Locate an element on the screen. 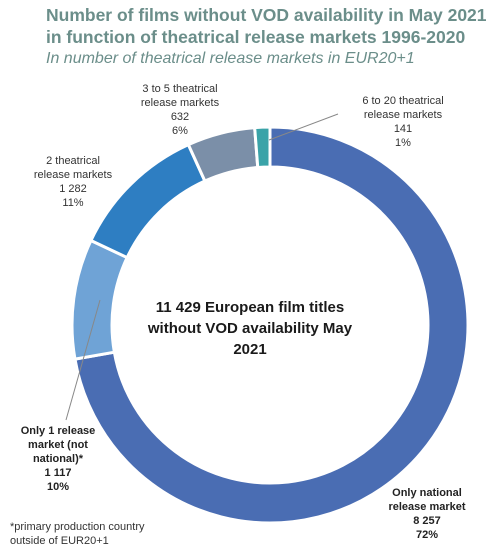 This screenshot has width=487, height=552. slice-value-only-one: 1 117 is located at coordinates (58, 473).